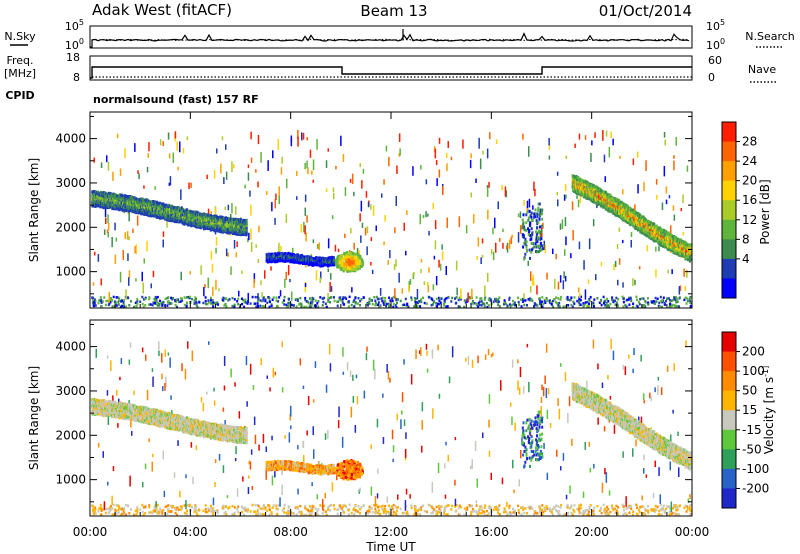  What do you see at coordinates (76, 77) in the screenshot?
I see `freq-left-tick-bottom: 8` at bounding box center [76, 77].